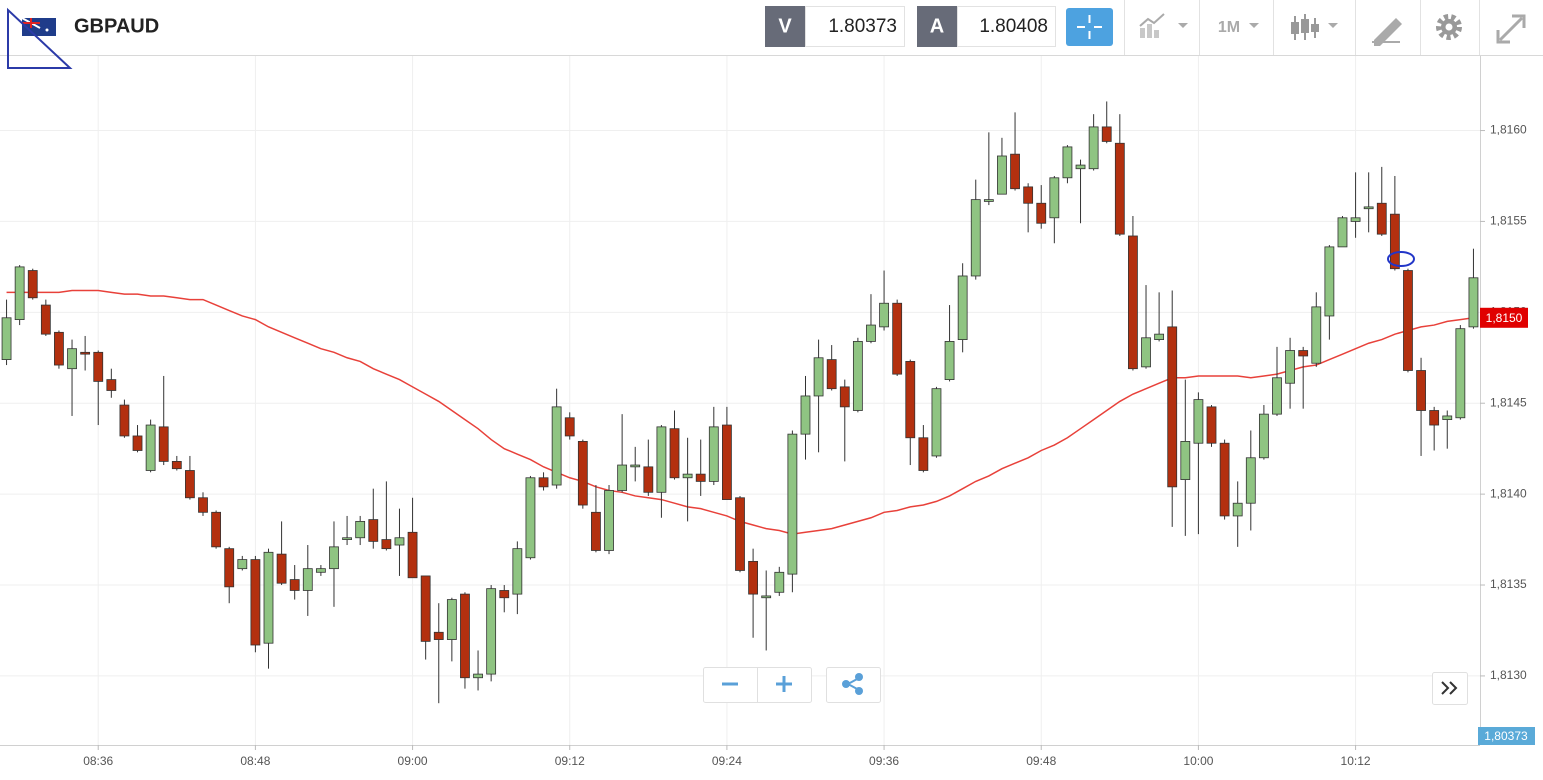 The image size is (1543, 780). Describe the element at coordinates (1508, 584) in the screenshot. I see `y-tick-label: 1,8135` at that location.